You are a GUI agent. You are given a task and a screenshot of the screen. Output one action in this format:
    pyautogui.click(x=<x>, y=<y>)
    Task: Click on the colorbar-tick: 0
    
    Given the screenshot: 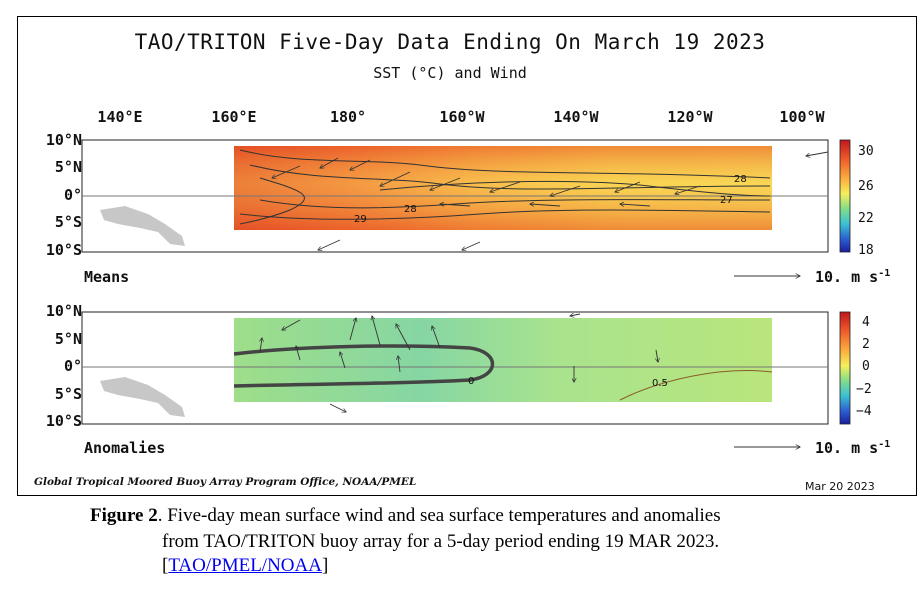 What is the action you would take?
    pyautogui.click(x=866, y=366)
    